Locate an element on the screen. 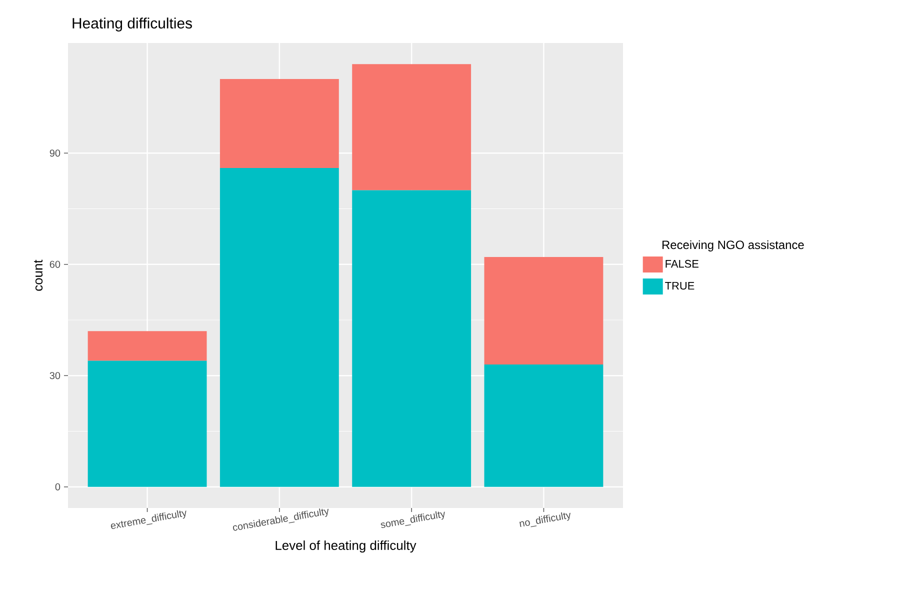  legend-label: TRUE is located at coordinates (679, 286).